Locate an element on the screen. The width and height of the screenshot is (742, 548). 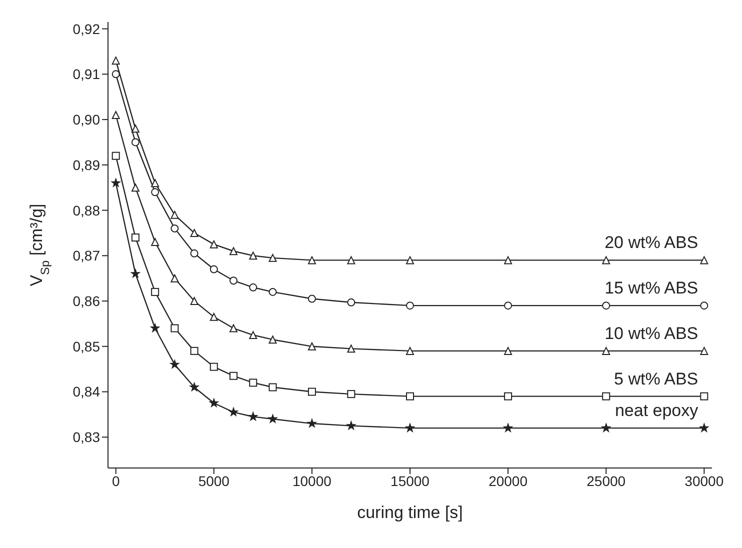
y-tick-label: 0,85 is located at coordinates (86, 346).